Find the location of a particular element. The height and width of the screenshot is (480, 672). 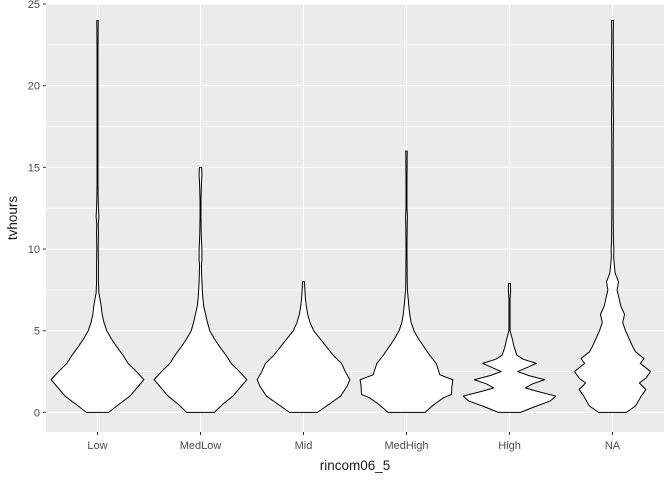

violin-medlow is located at coordinates (200, 289).